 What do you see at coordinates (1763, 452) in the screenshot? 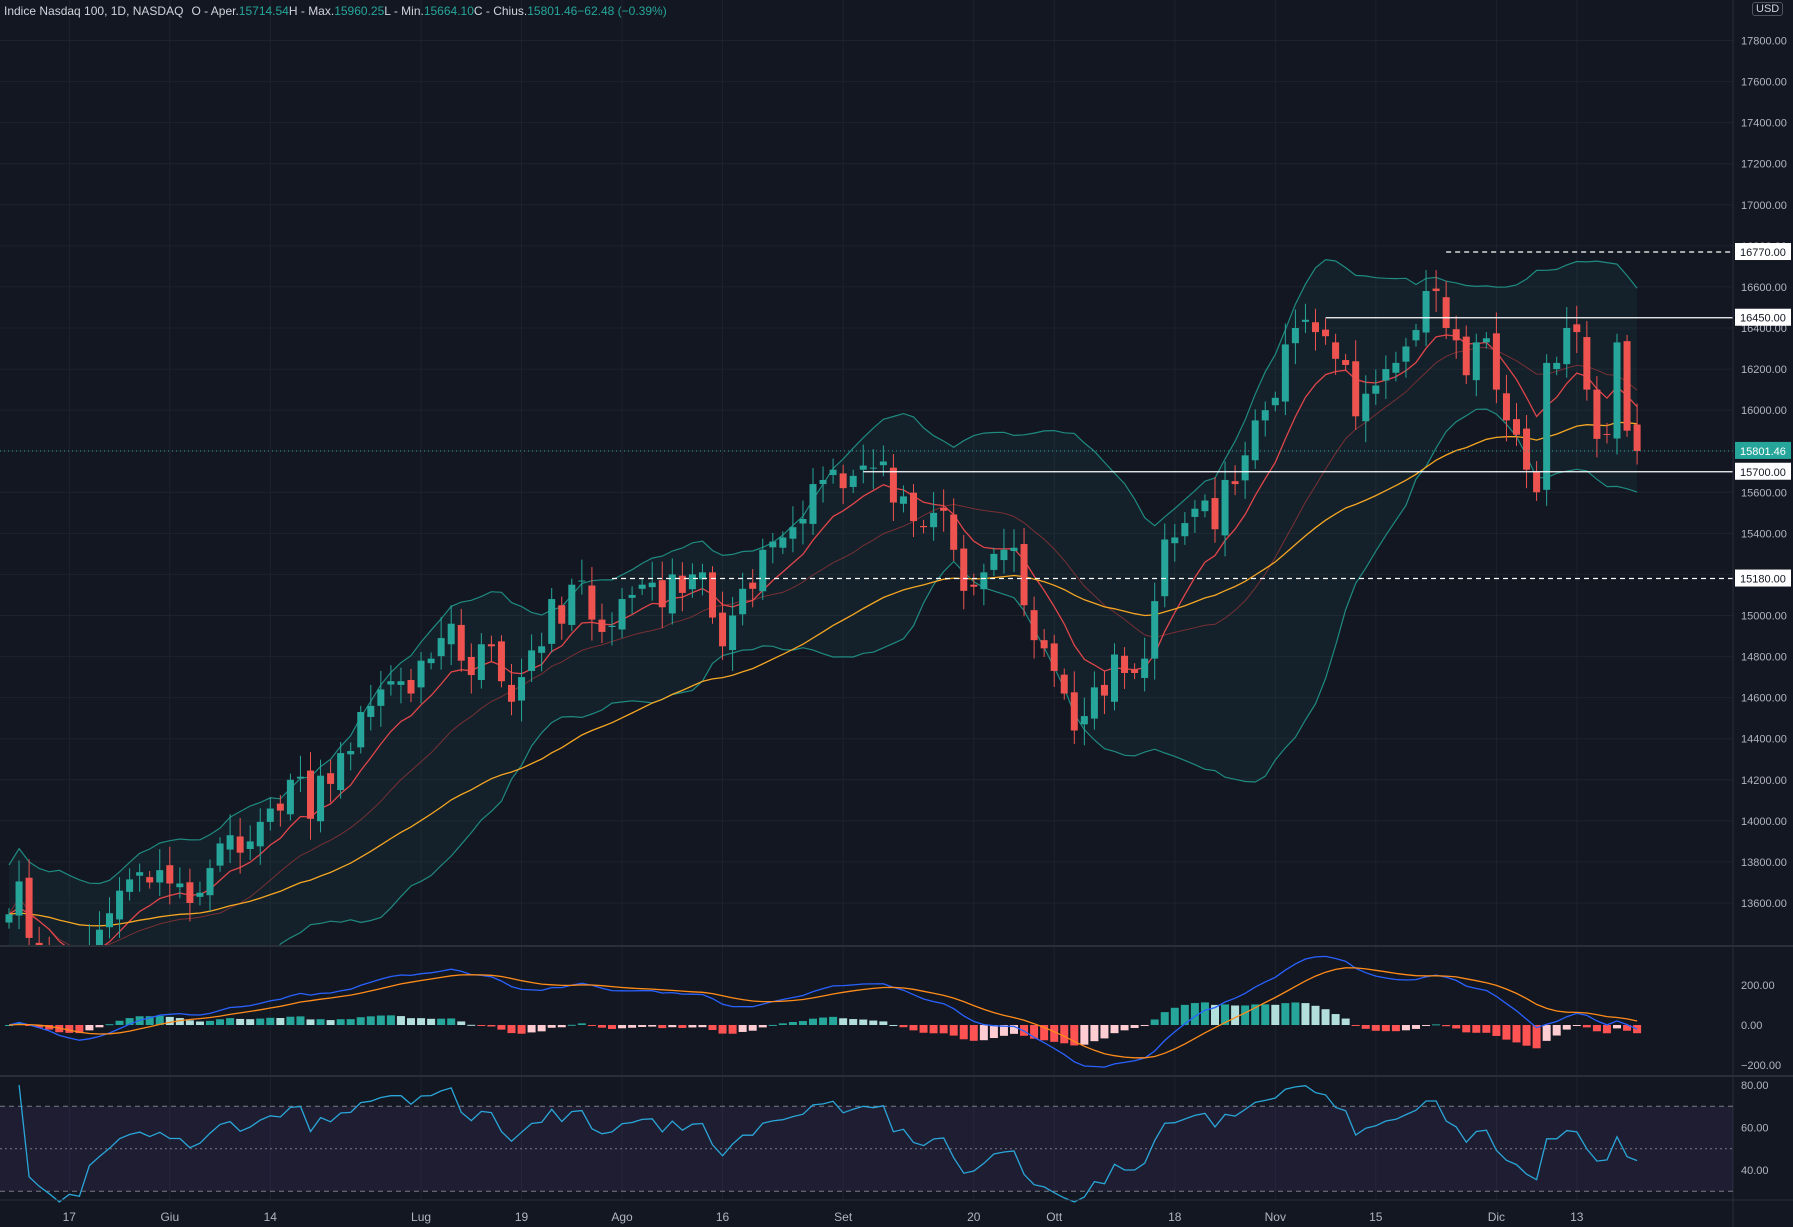
I see `last-price-label: 15801.46` at bounding box center [1763, 452].